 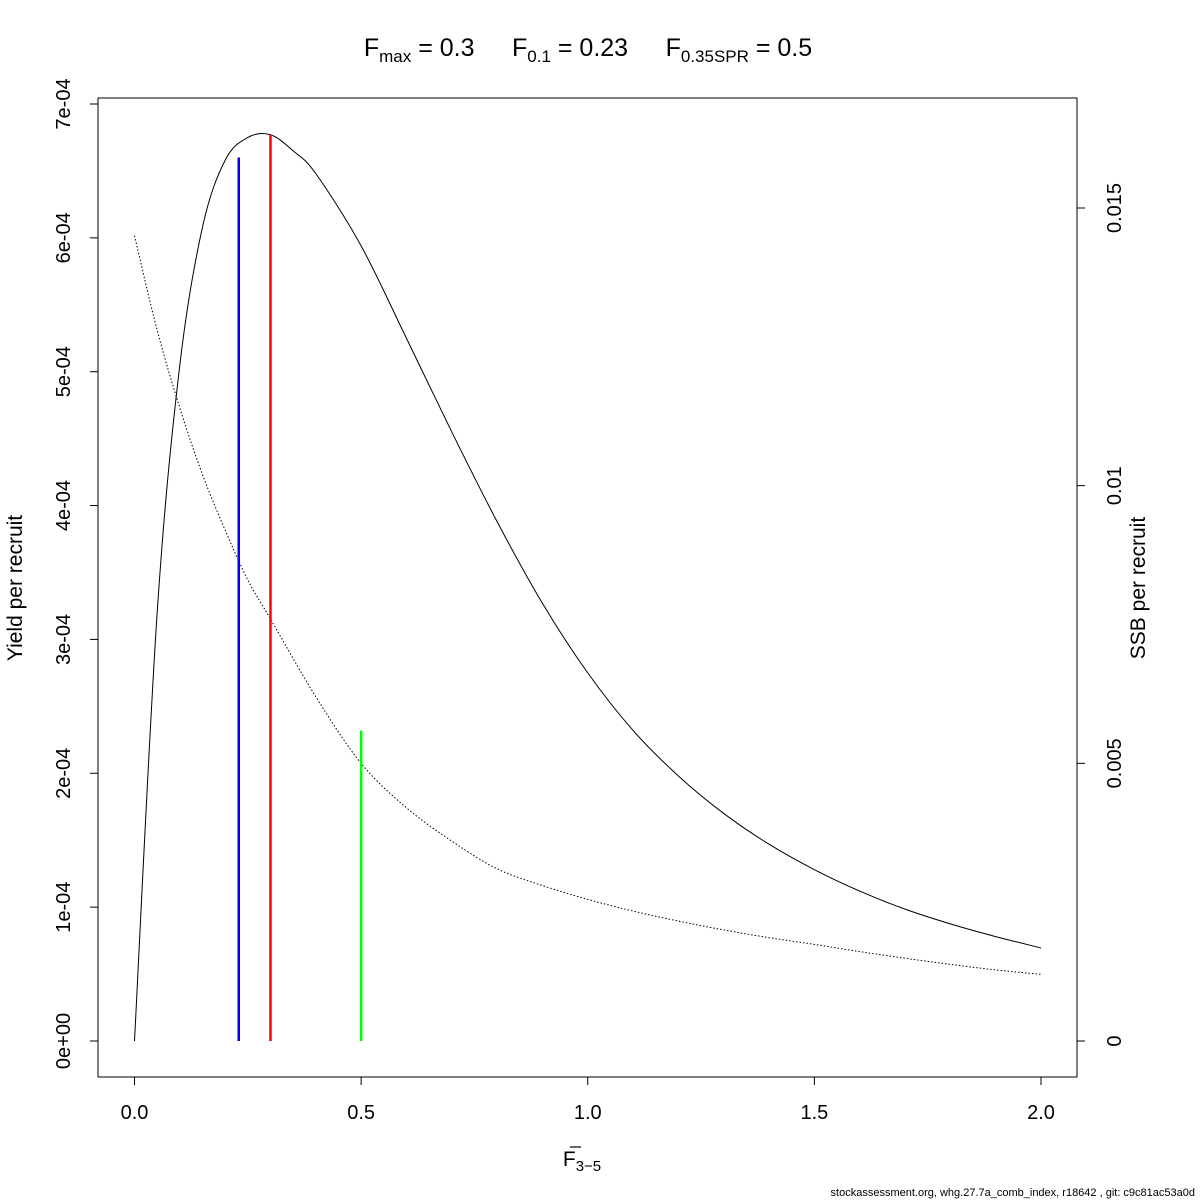 What do you see at coordinates (64, 237) in the screenshot?
I see `y-left-tick-label: 6e-04` at bounding box center [64, 237].